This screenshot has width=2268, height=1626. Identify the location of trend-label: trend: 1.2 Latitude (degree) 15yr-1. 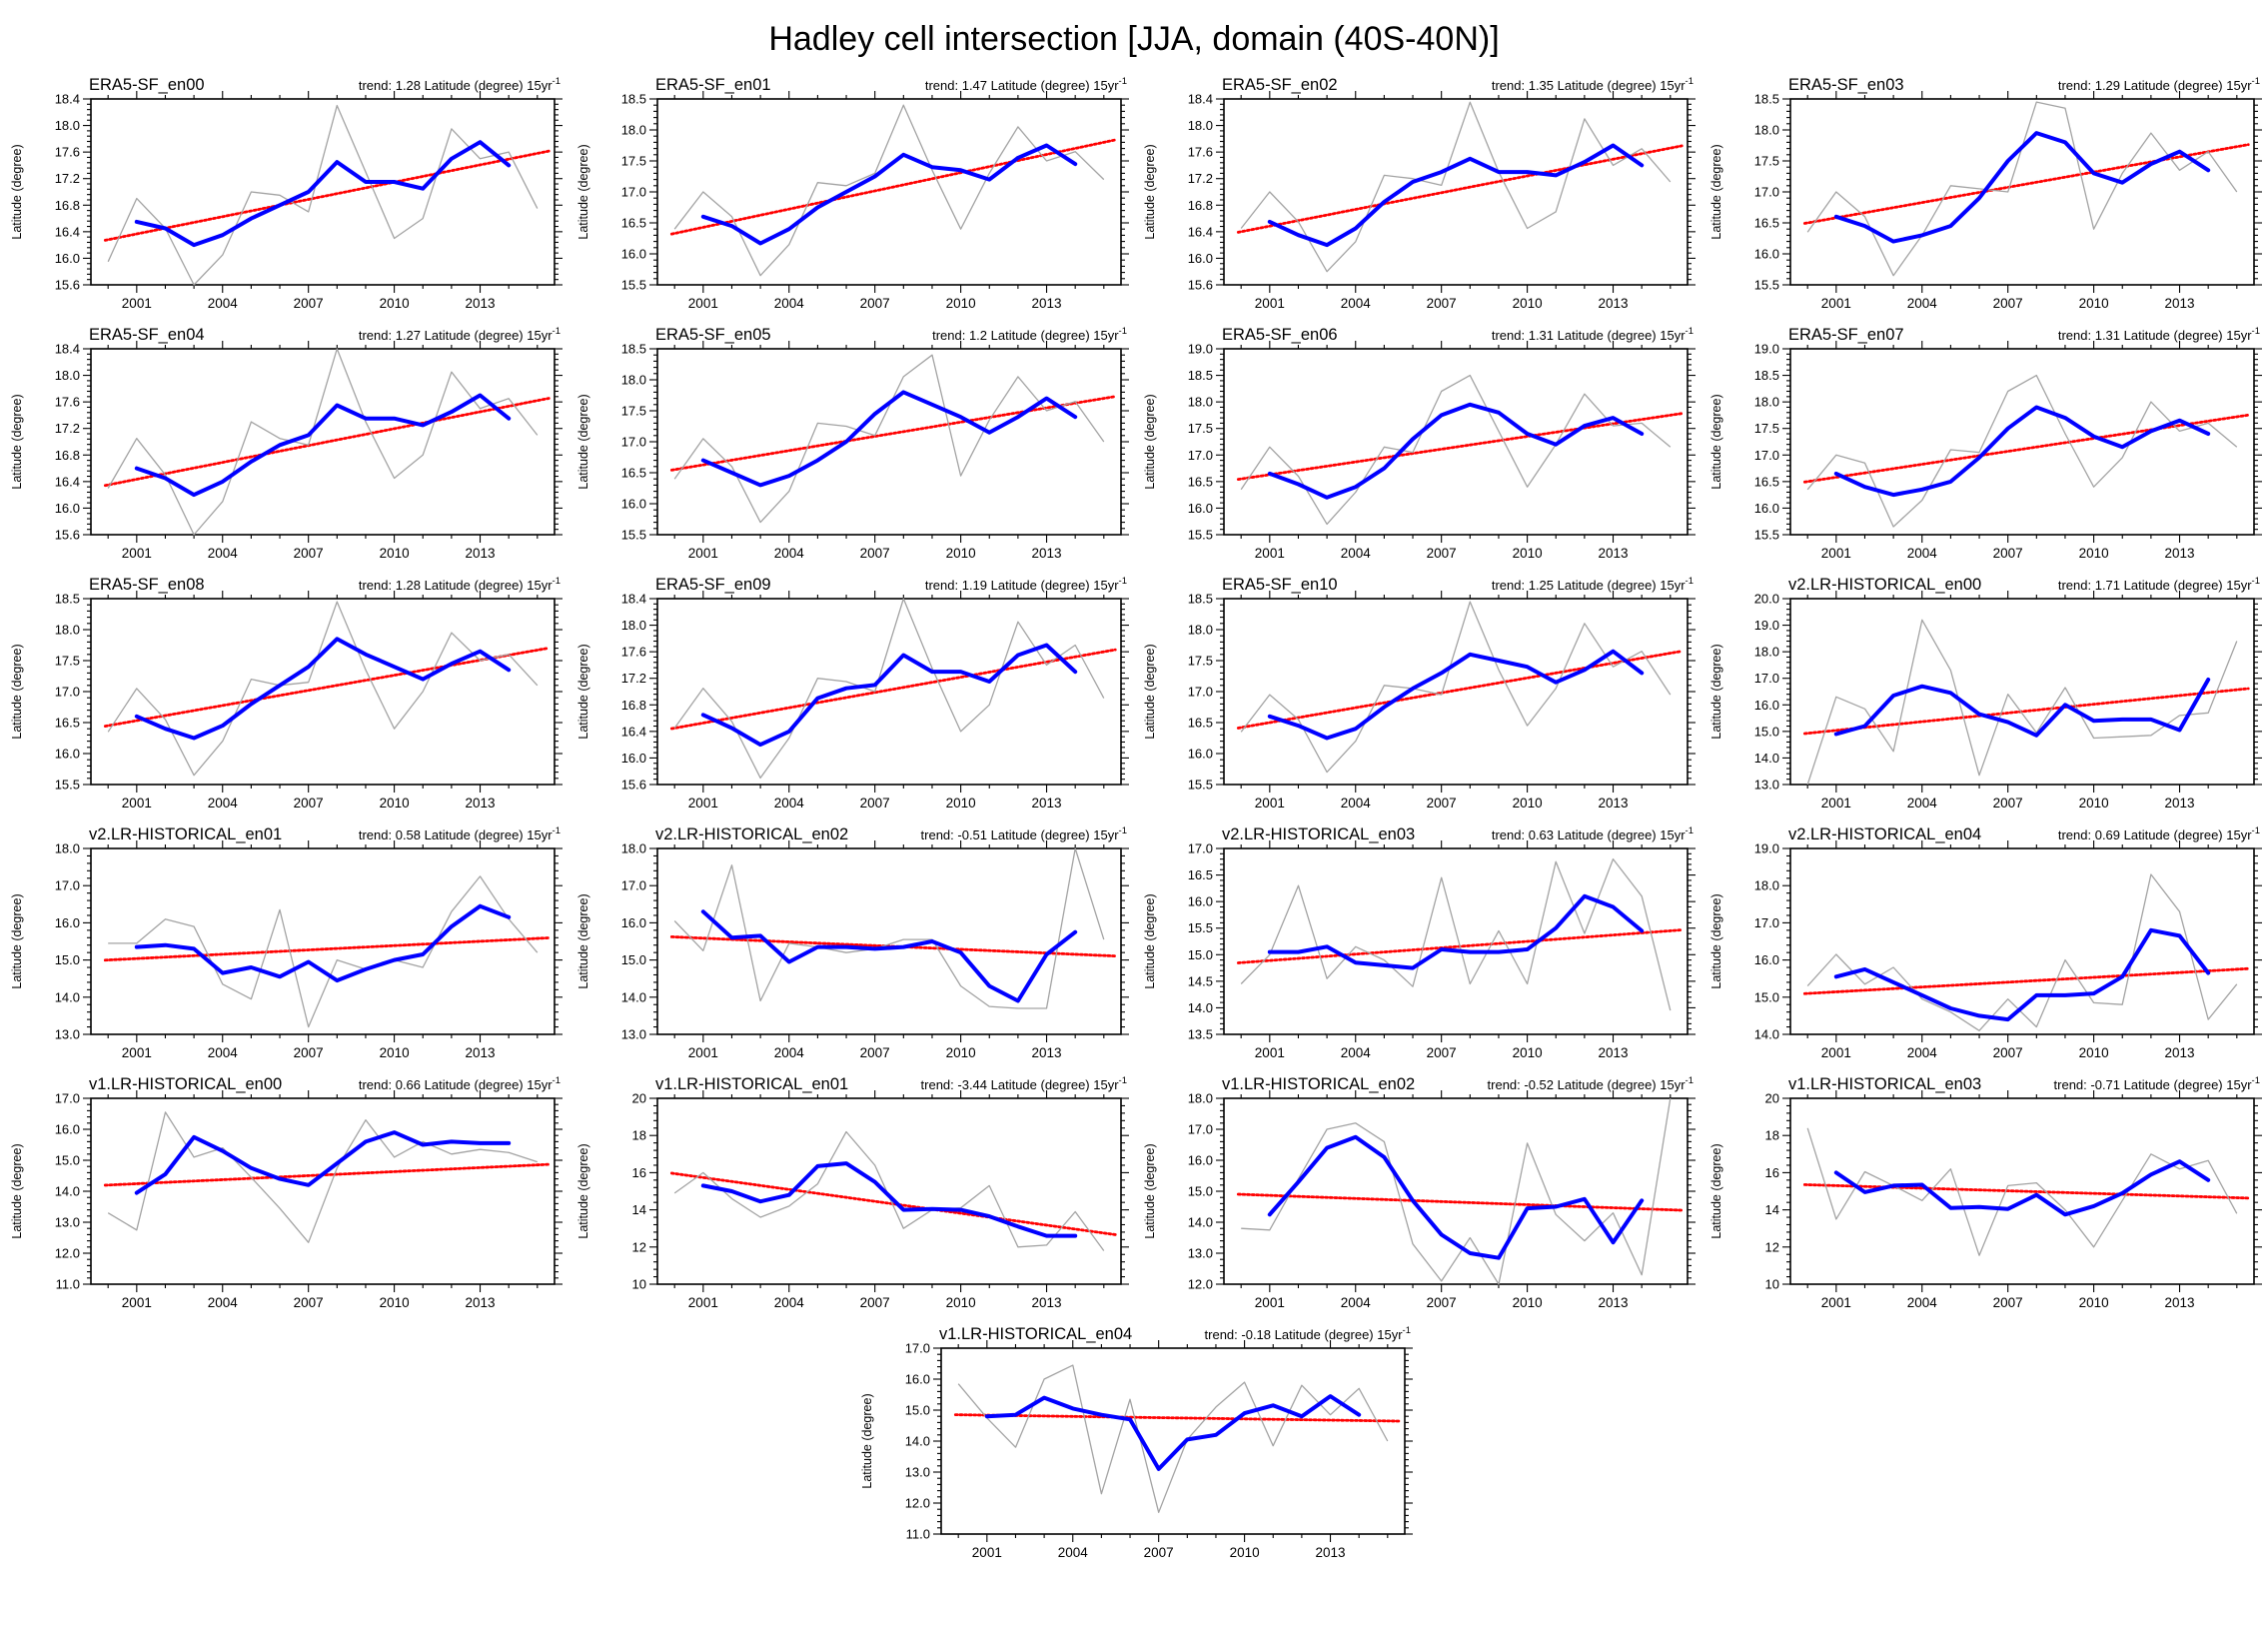
(1029, 335).